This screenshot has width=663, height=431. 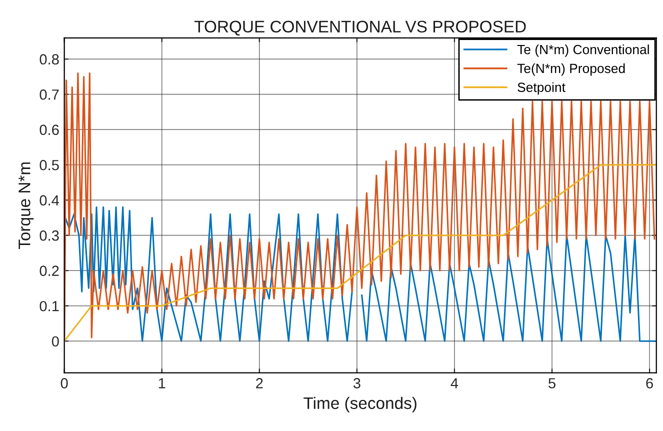 What do you see at coordinates (360, 28) in the screenshot?
I see `chart-title: TORQUE CONVENTIONAL VS PROPOSED` at bounding box center [360, 28].